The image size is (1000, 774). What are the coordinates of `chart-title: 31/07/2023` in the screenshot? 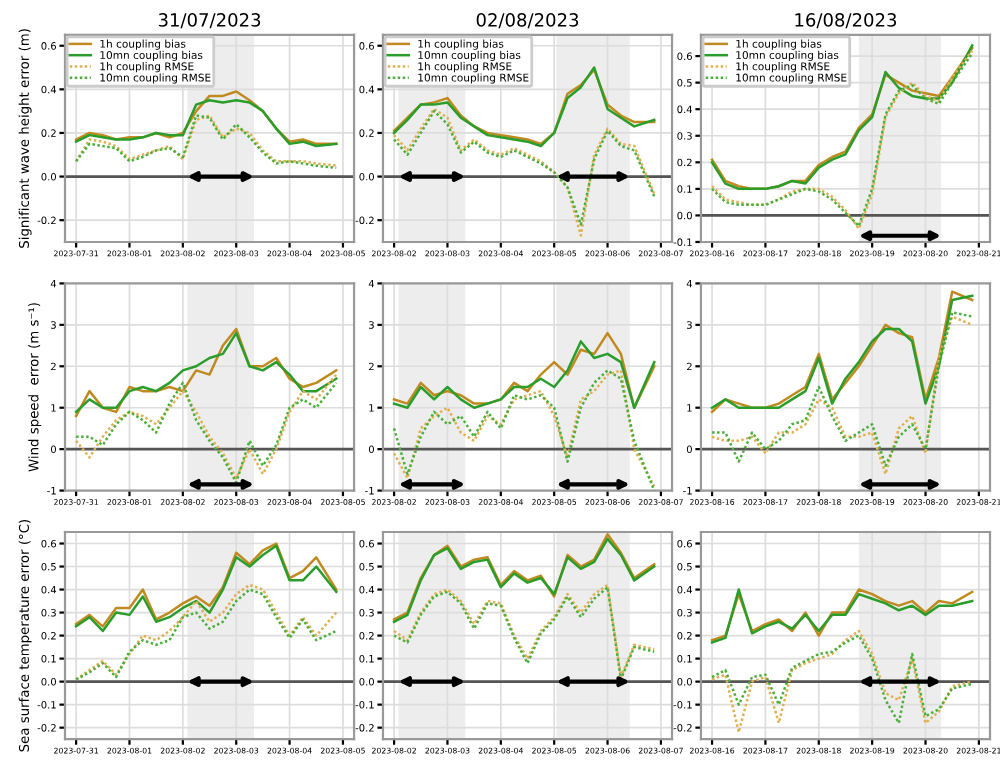 It's located at (209, 21).